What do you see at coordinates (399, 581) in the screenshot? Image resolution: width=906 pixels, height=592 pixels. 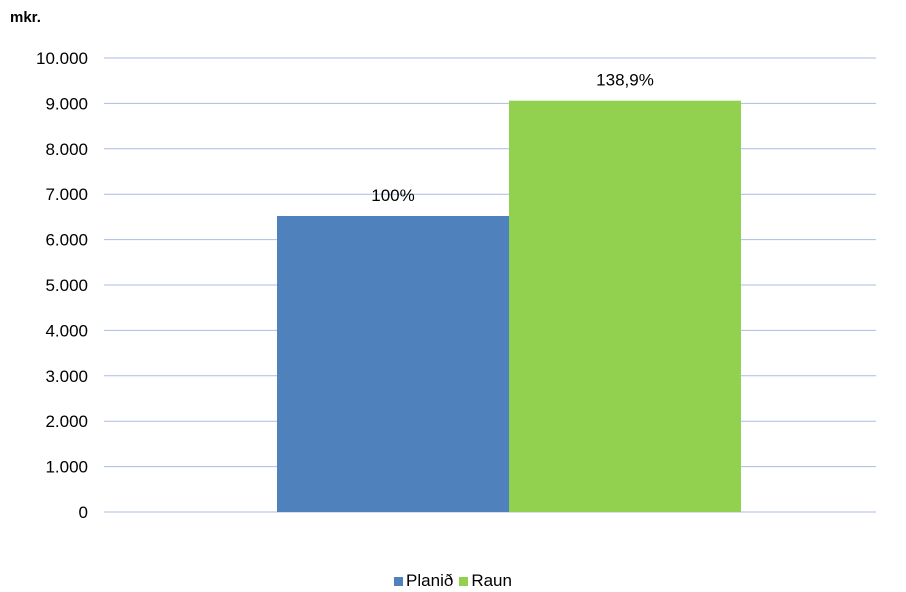 I see `legend-swatch-planid` at bounding box center [399, 581].